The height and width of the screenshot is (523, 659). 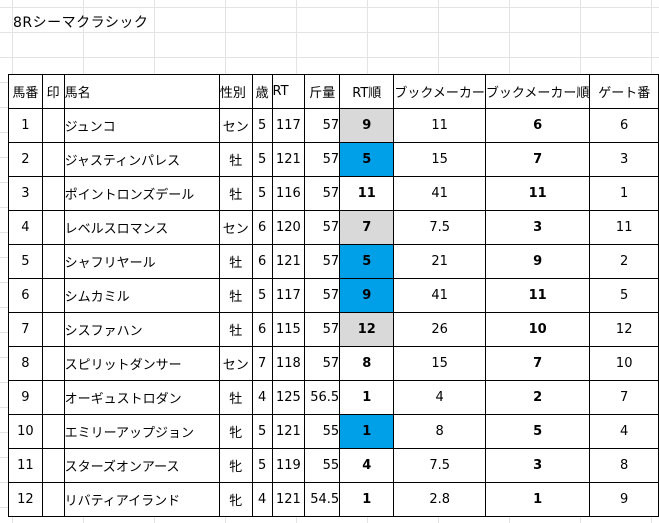 What do you see at coordinates (288, 329) in the screenshot?
I see `cell-rt: 115` at bounding box center [288, 329].